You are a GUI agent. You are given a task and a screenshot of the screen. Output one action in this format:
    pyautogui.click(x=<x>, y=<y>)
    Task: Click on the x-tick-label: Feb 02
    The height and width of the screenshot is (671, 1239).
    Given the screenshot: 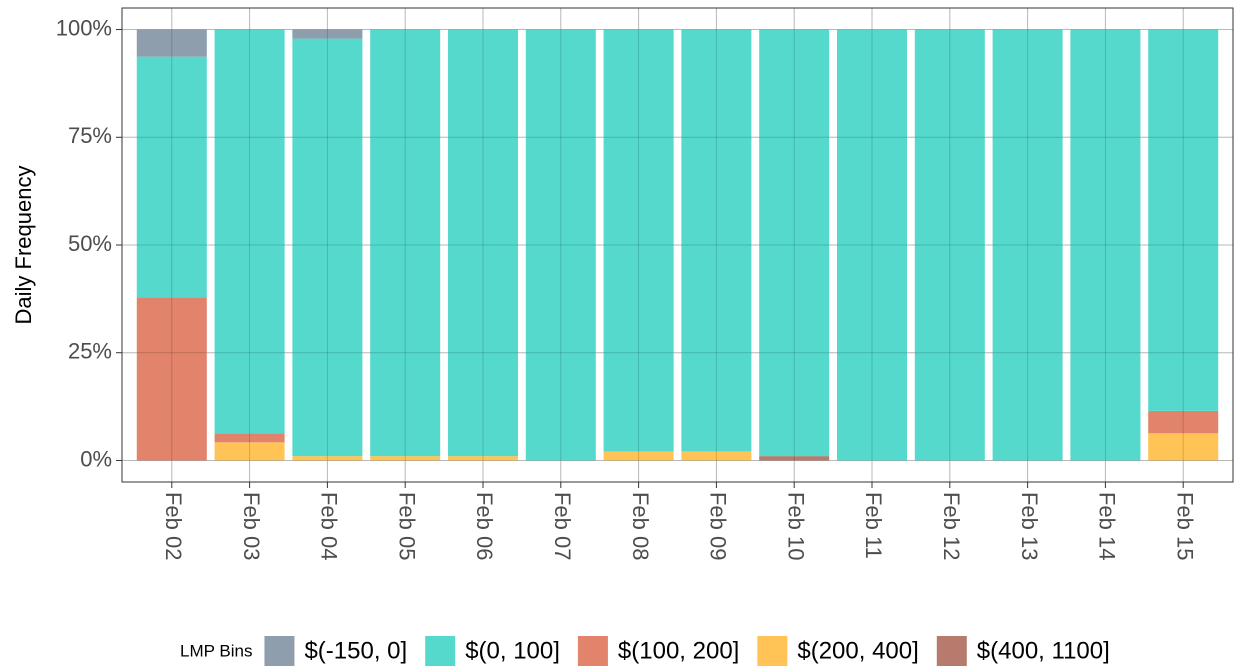 What is the action you would take?
    pyautogui.click(x=173, y=526)
    